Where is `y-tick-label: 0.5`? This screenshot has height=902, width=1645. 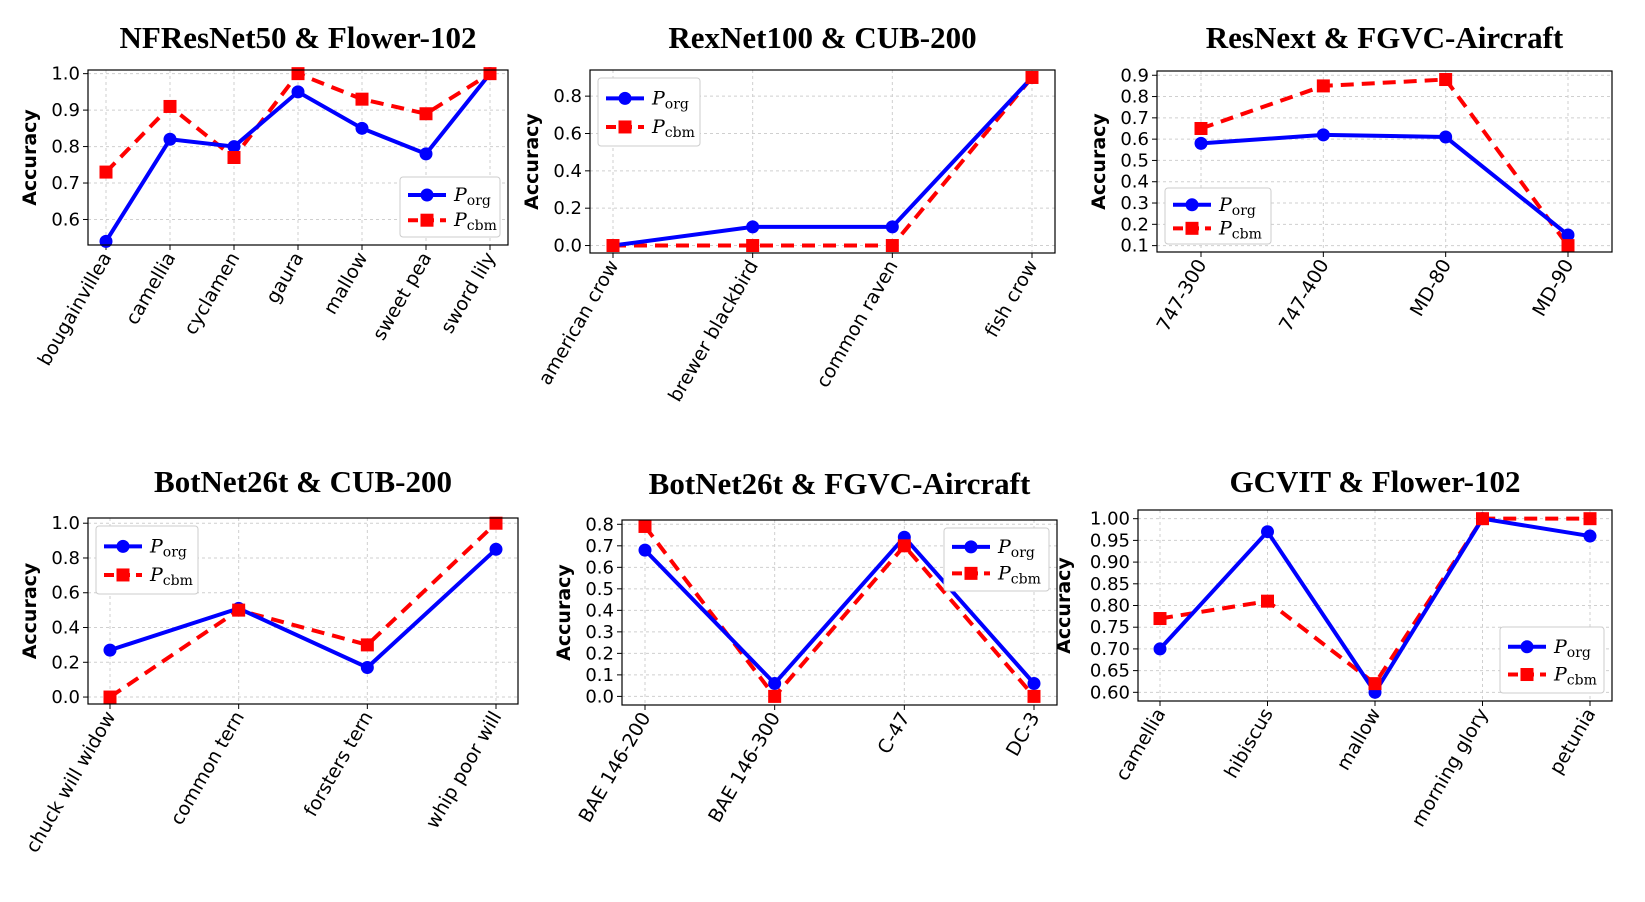 y-tick-label: 0.5 is located at coordinates (599, 589).